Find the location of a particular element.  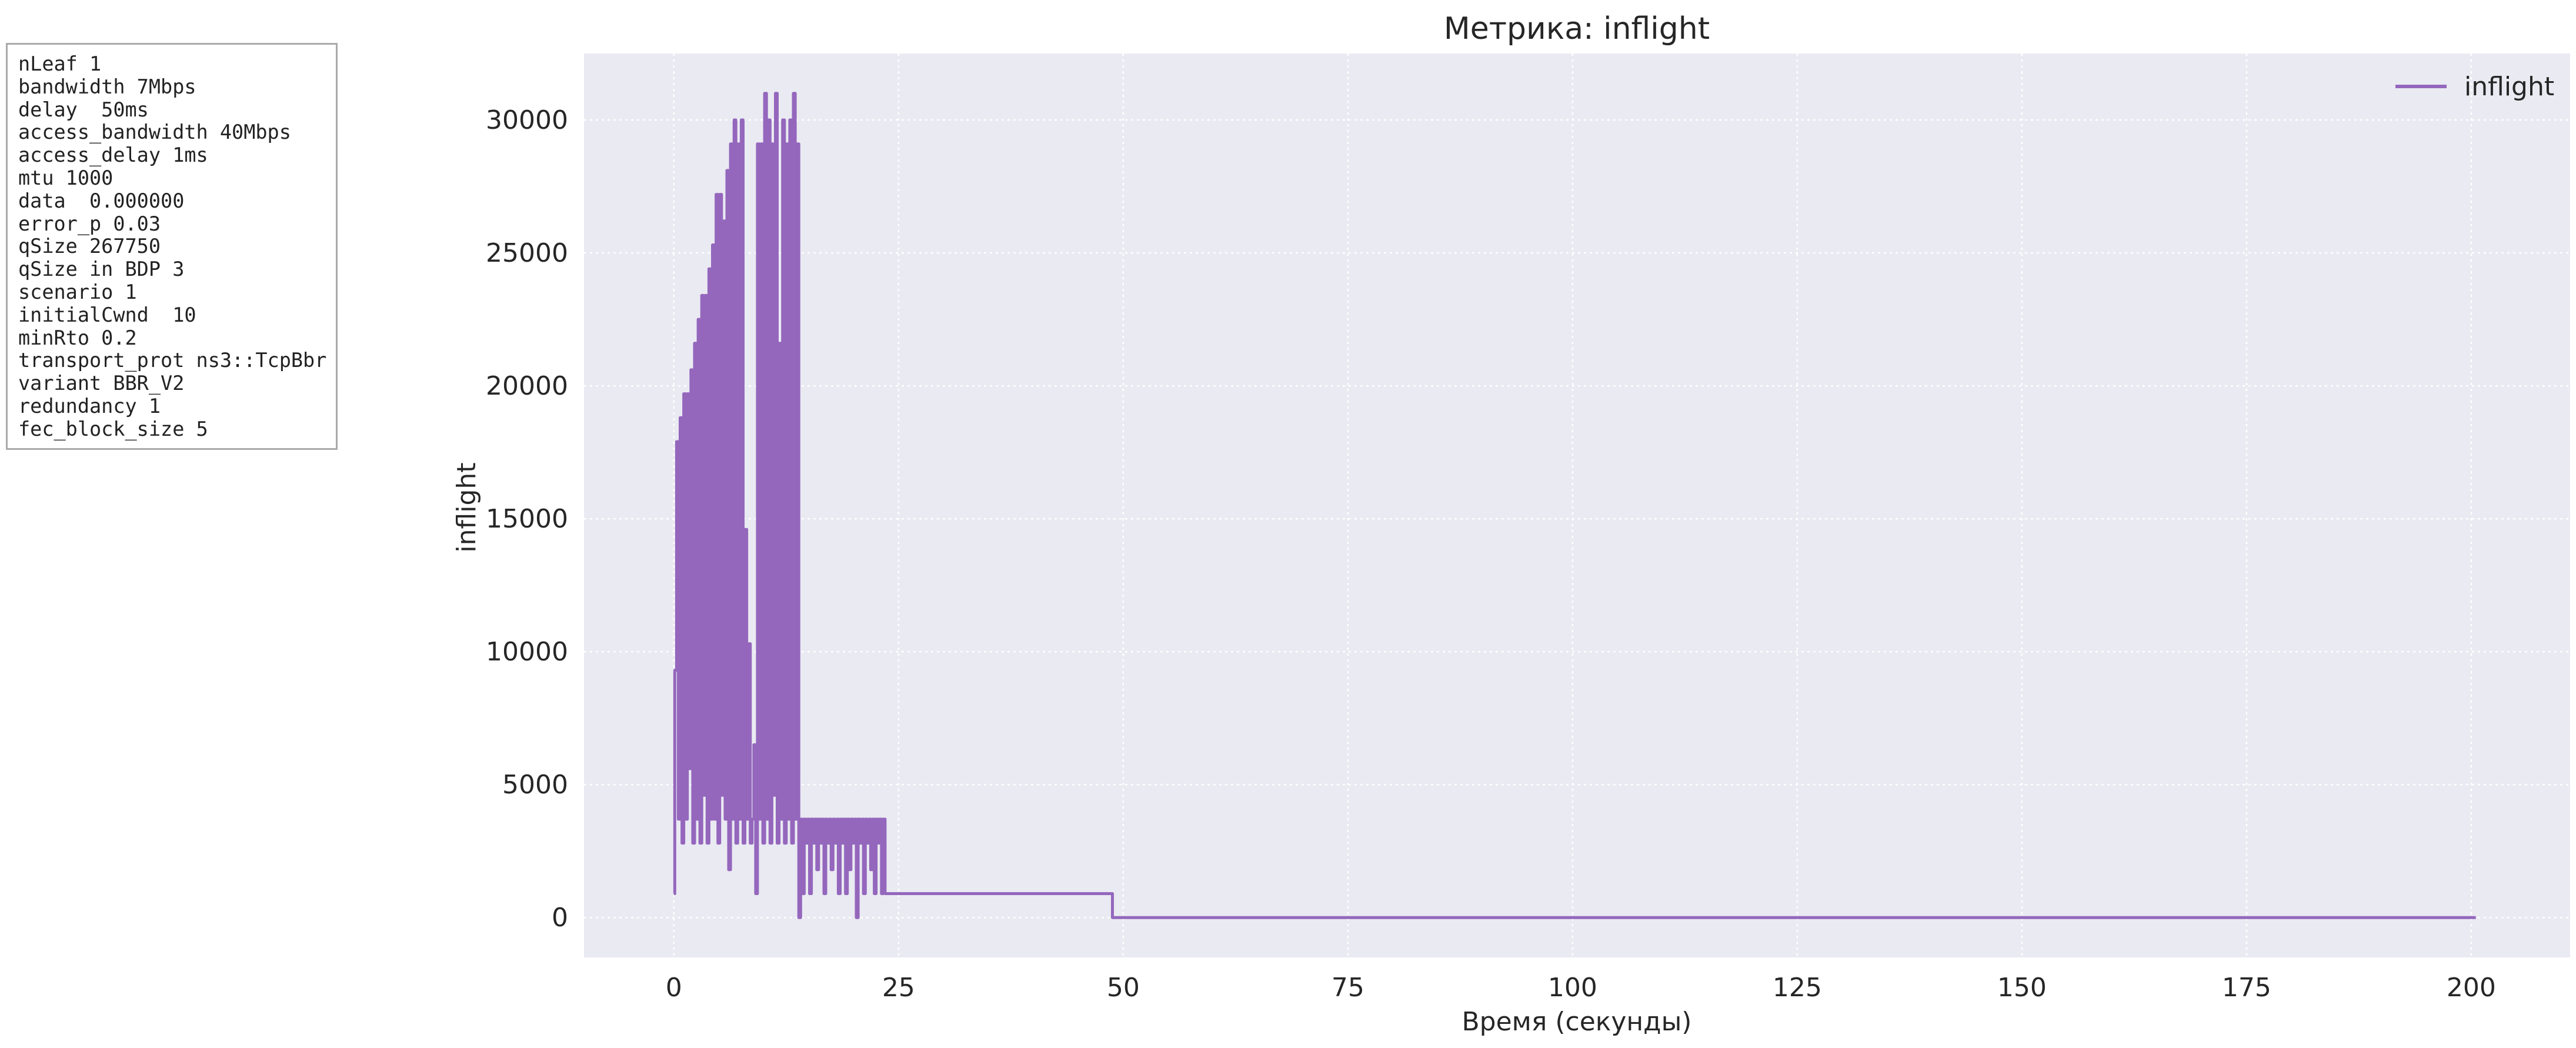

y-tick-label: 15000 is located at coordinates (527, 519).